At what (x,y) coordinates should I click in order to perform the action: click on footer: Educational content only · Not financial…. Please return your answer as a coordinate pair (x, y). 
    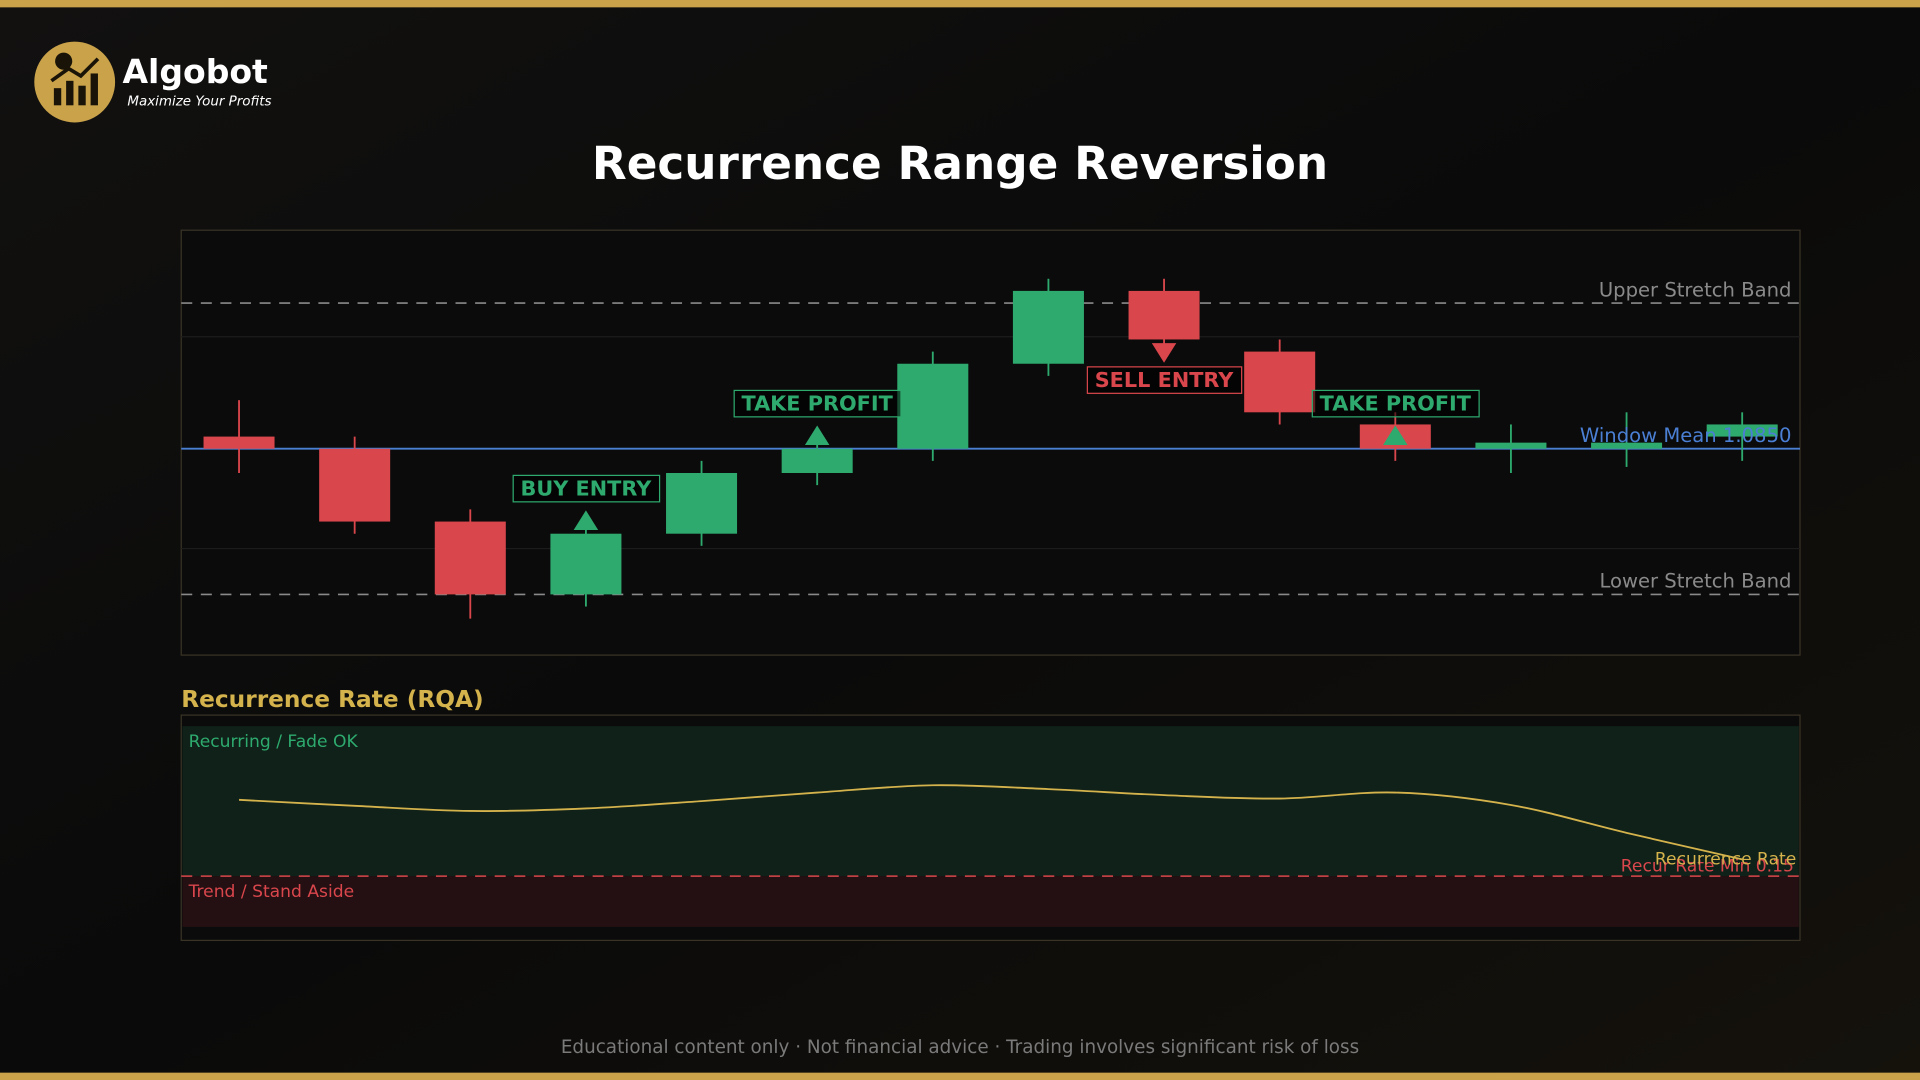
    Looking at the image, I should click on (960, 1047).